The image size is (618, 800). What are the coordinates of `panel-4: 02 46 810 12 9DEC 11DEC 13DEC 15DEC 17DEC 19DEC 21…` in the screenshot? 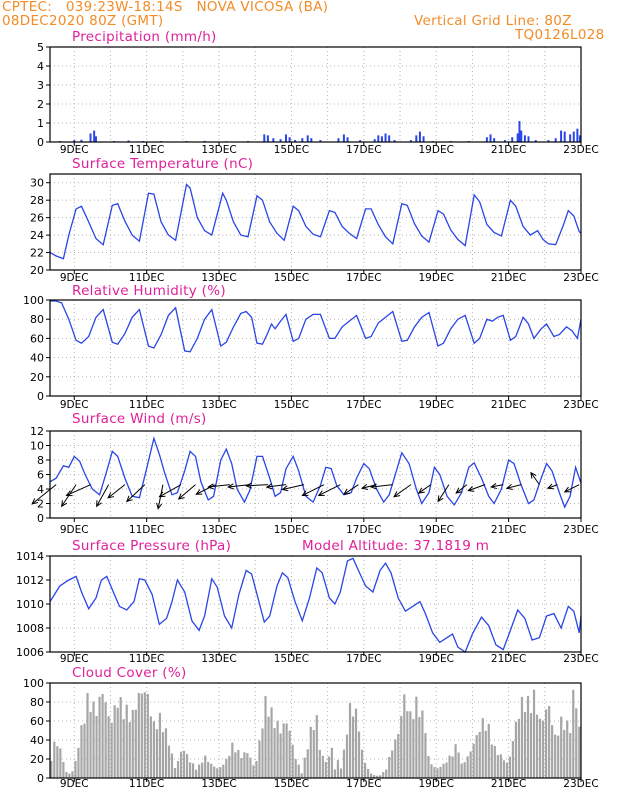 It's located at (314, 473).